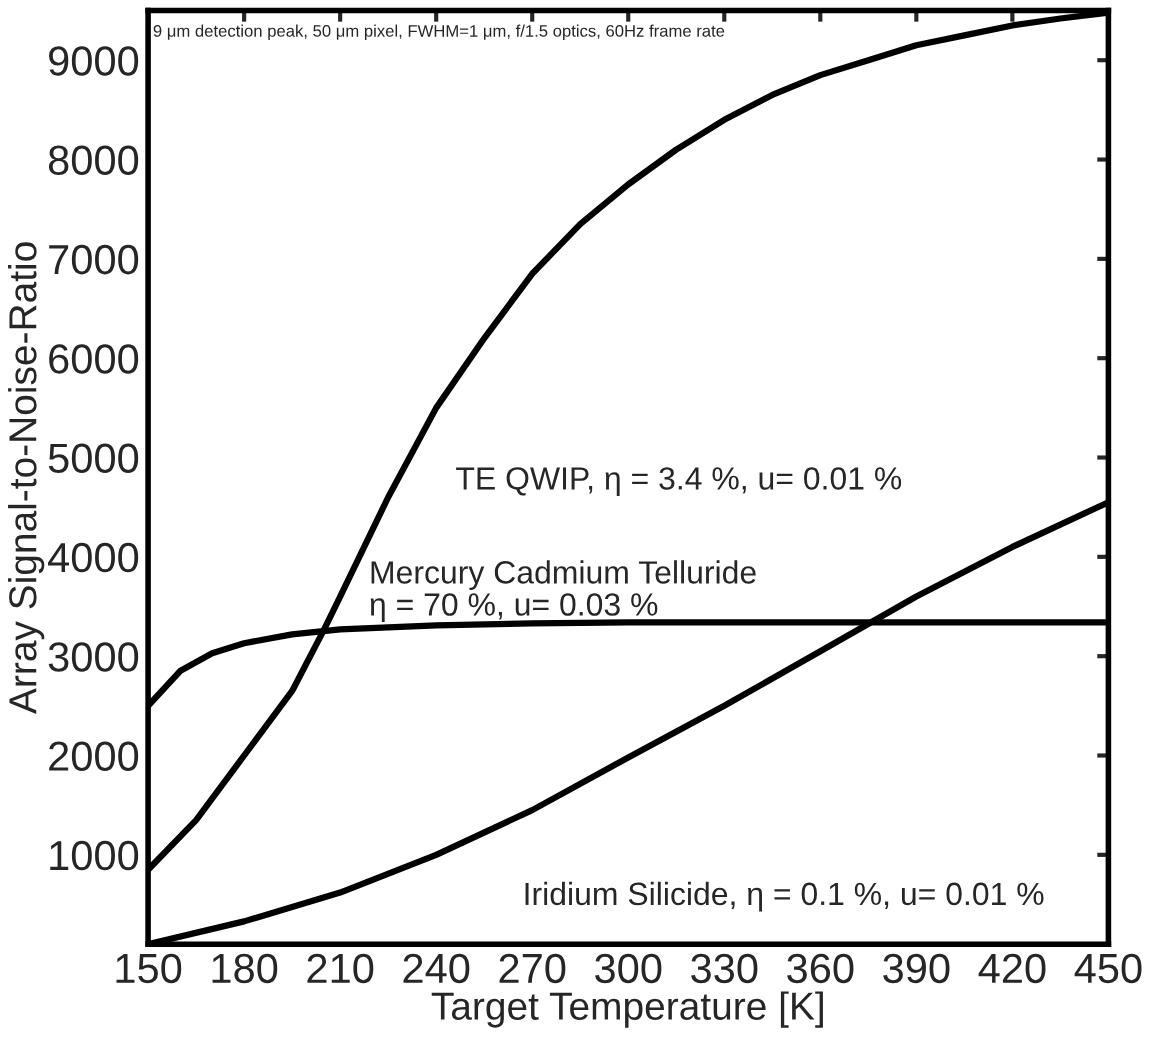  I want to click on series-label: Iridium Silicide, η = 0.1 %, u= 0.01 %, so click(784, 896).